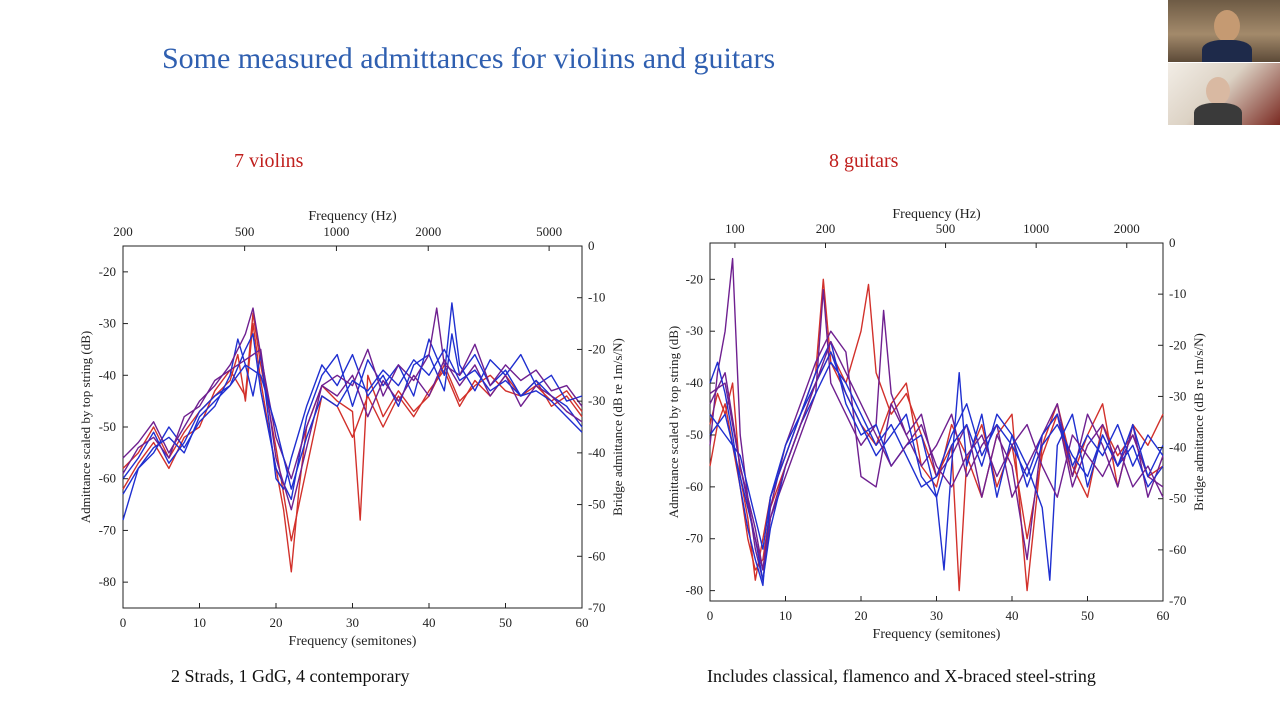 This screenshot has height=720, width=1280. Describe the element at coordinates (549, 231) in the screenshot. I see `violins-x2-tick-label: 5000` at that location.